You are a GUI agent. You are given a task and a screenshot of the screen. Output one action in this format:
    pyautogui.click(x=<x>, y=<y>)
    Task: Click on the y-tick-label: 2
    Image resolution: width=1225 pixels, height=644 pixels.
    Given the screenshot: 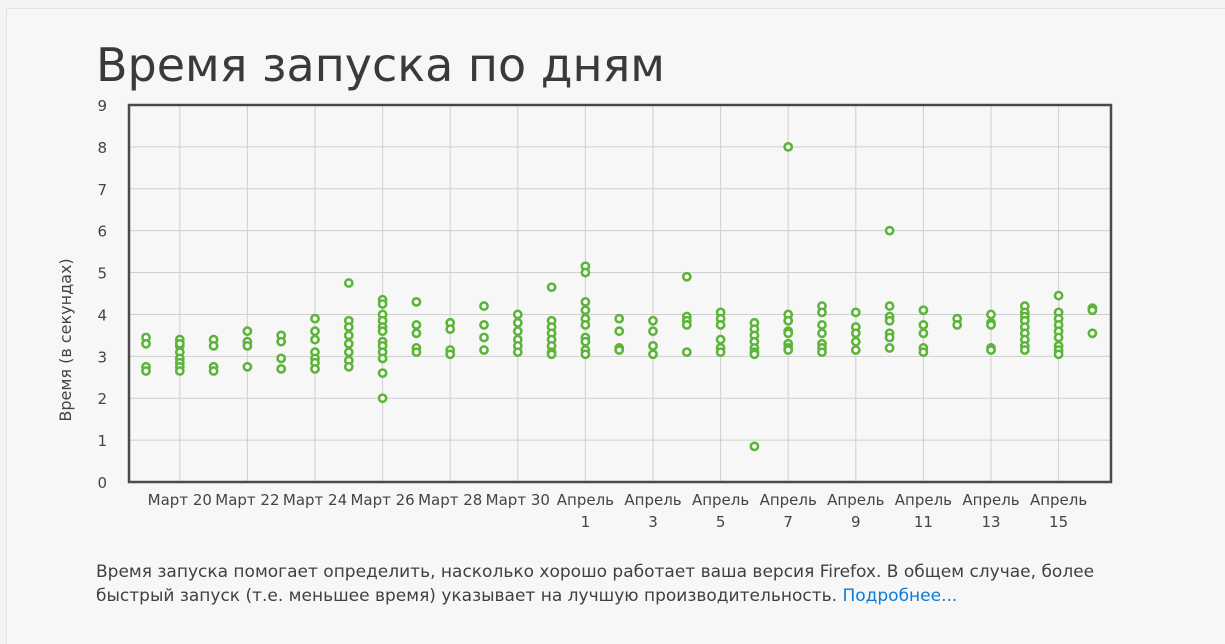 What is the action you would take?
    pyautogui.click(x=102, y=399)
    